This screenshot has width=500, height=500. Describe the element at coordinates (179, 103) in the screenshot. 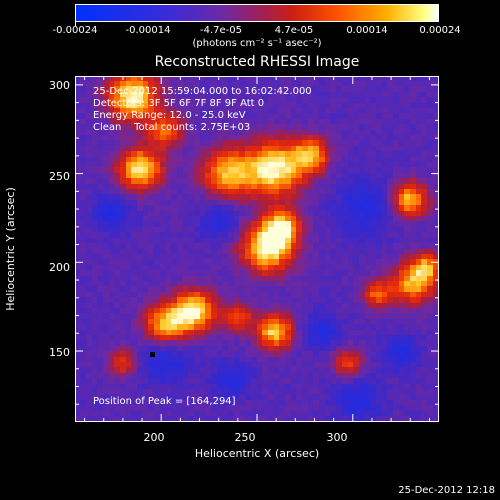

I see `annotation-detectors: Detectors: 3F 5F 6F 7F 8F 9F Att 0` at that location.